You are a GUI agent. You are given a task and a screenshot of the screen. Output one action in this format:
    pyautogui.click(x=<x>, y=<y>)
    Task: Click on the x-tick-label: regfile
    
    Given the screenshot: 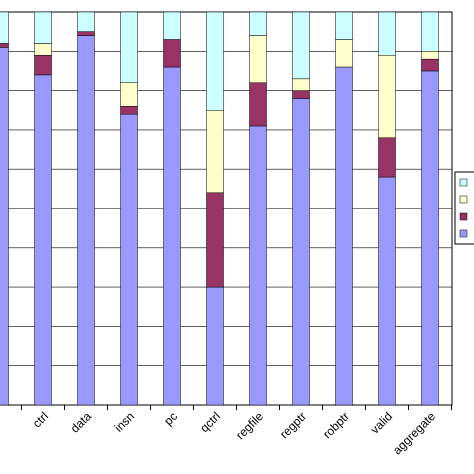 What is the action you would take?
    pyautogui.click(x=249, y=425)
    